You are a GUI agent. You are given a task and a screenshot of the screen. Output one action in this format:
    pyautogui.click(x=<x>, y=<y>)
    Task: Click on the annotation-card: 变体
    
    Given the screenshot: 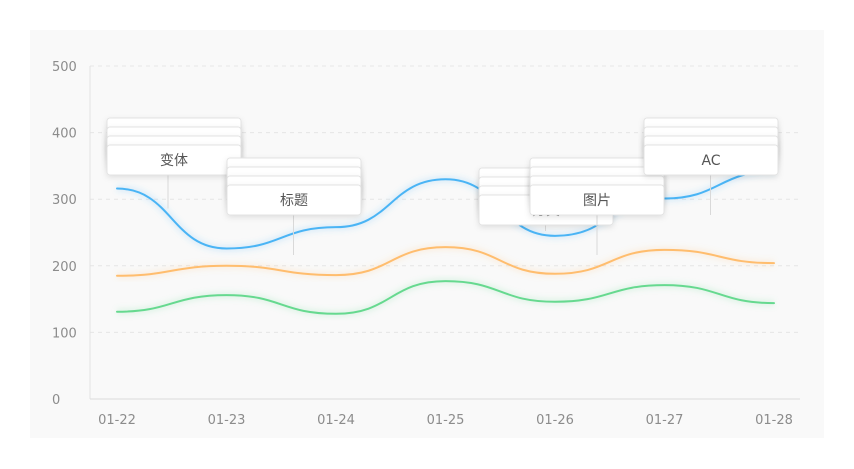 What is the action you would take?
    pyautogui.click(x=174, y=163)
    